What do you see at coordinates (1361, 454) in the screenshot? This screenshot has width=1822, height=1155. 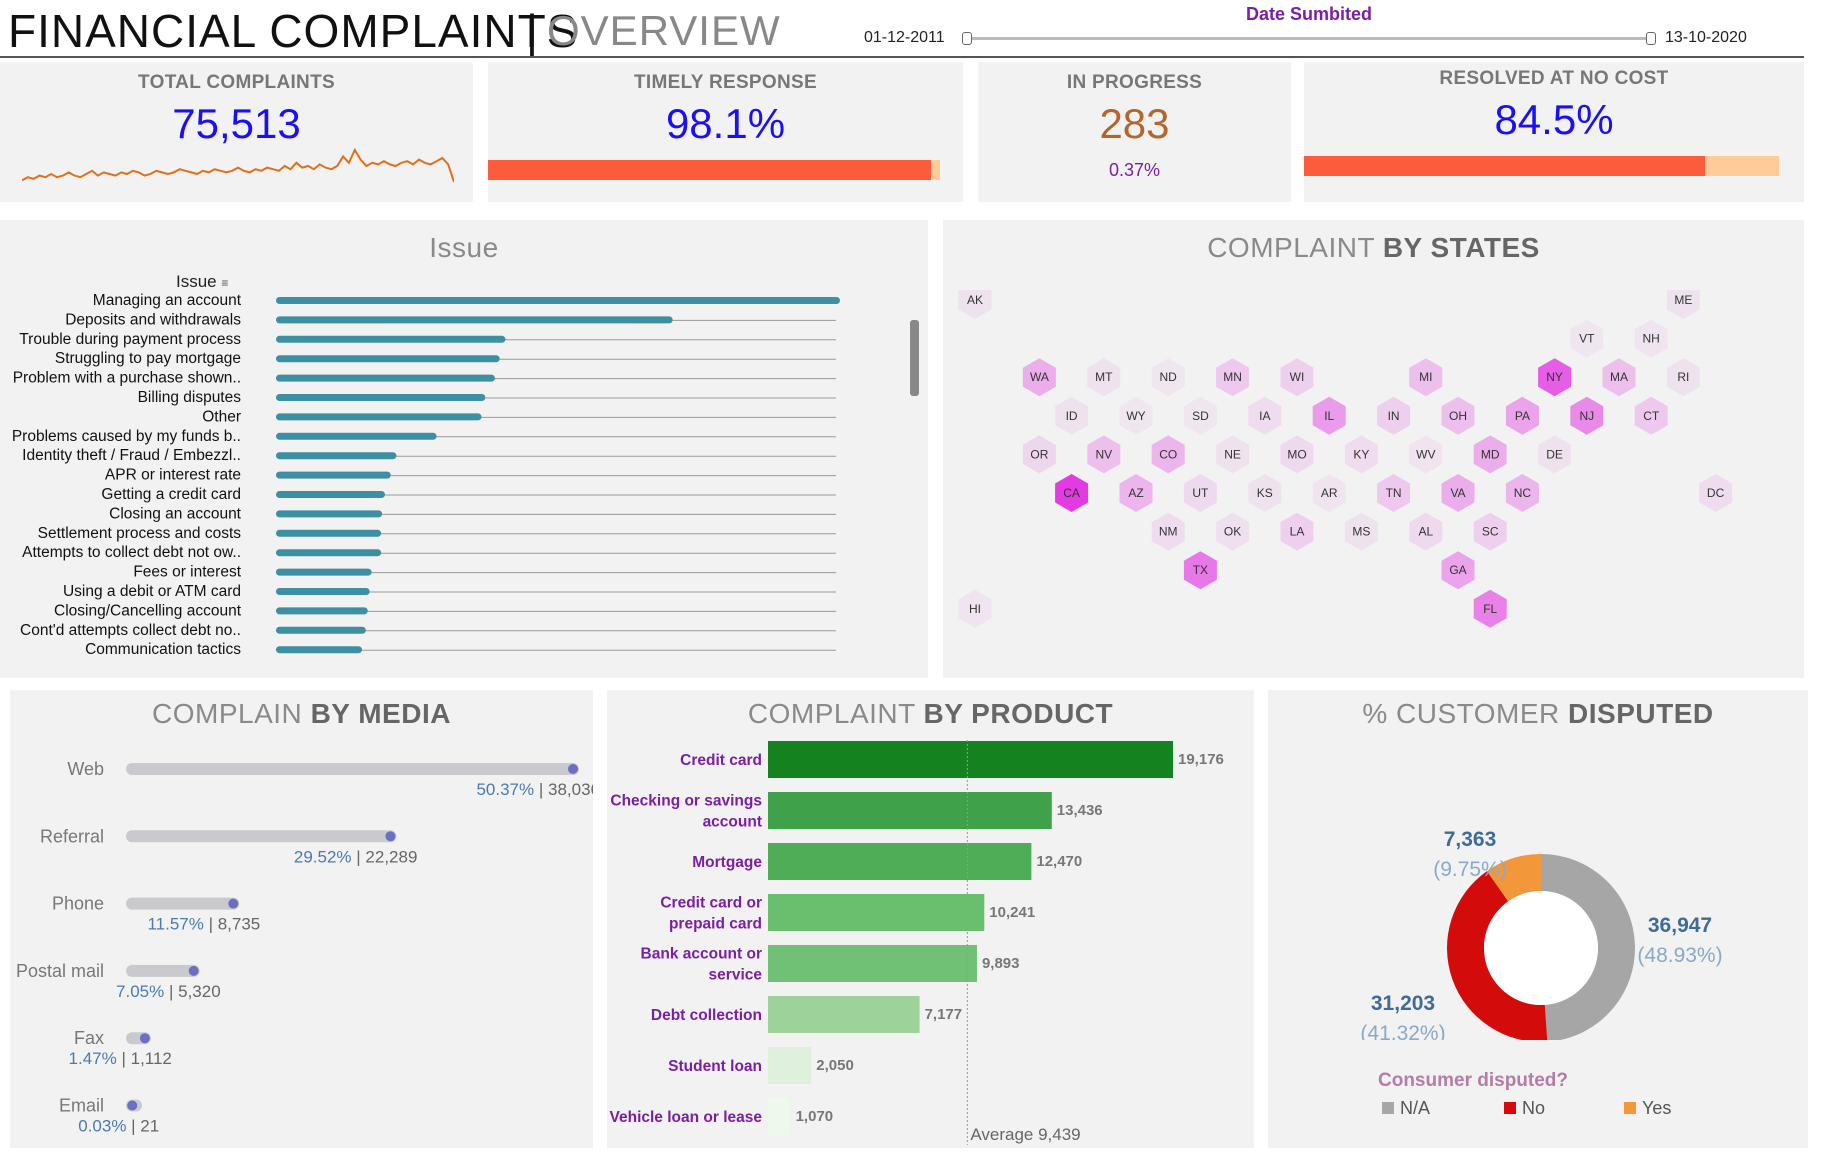 I see `state-label: KY` at bounding box center [1361, 454].